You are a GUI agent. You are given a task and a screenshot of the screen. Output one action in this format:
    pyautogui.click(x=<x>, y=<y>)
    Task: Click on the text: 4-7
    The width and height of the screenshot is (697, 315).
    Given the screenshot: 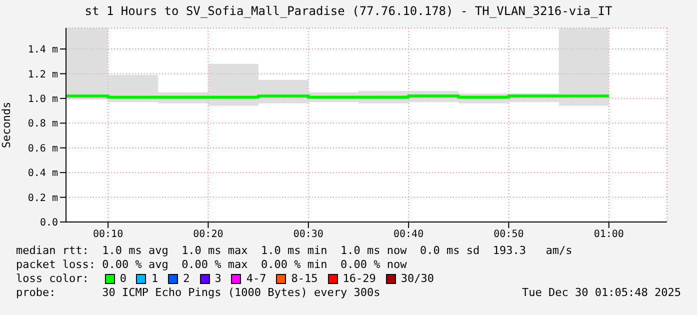 What is the action you would take?
    pyautogui.click(x=256, y=279)
    